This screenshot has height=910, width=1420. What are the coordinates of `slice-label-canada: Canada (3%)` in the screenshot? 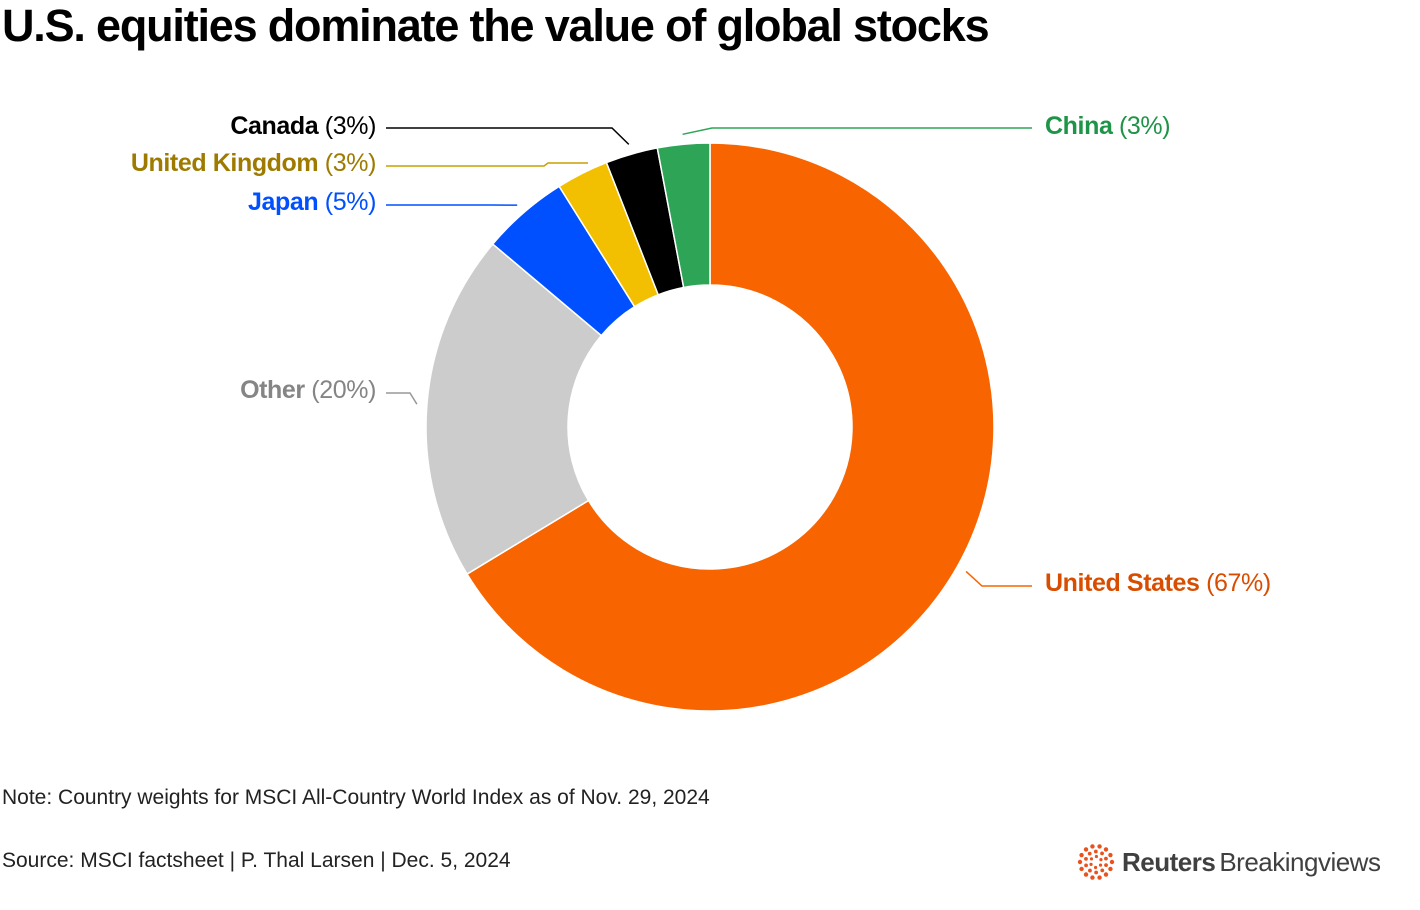 It's located at (303, 126).